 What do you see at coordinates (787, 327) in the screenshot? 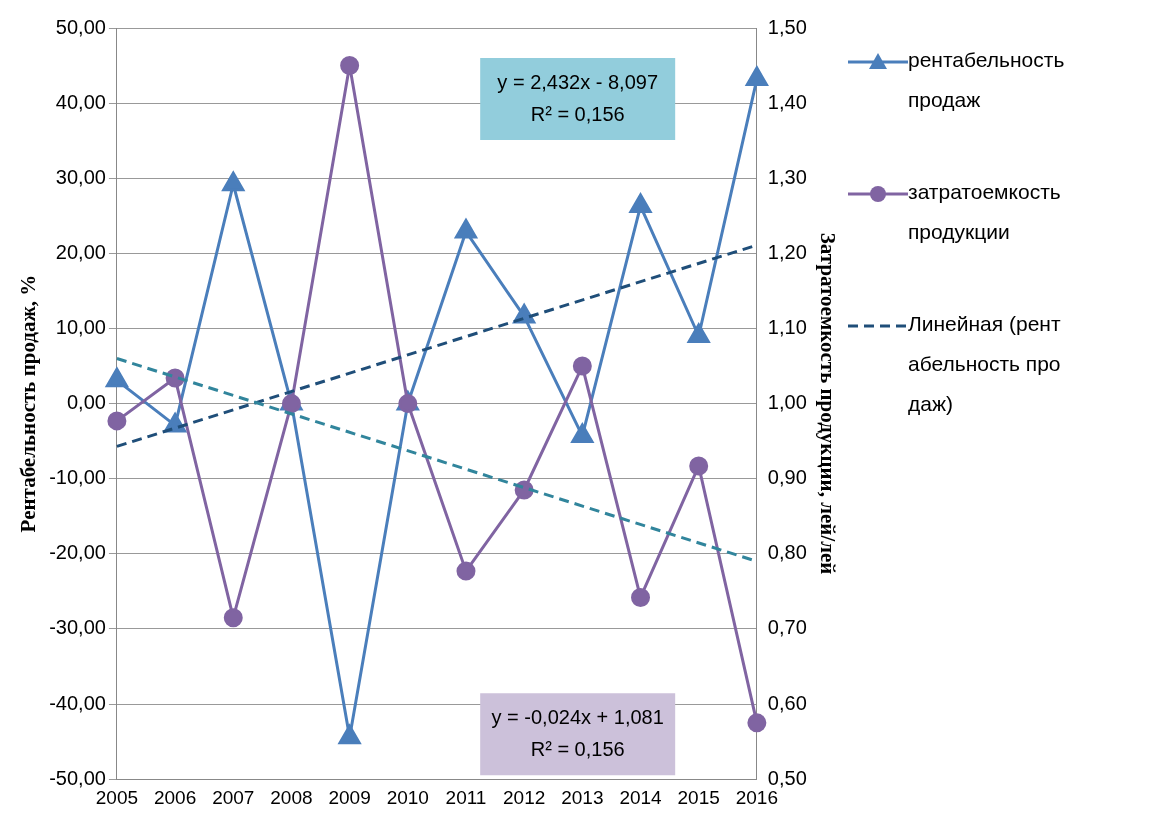
I see `y2-tick-label: 1,10` at bounding box center [787, 327].